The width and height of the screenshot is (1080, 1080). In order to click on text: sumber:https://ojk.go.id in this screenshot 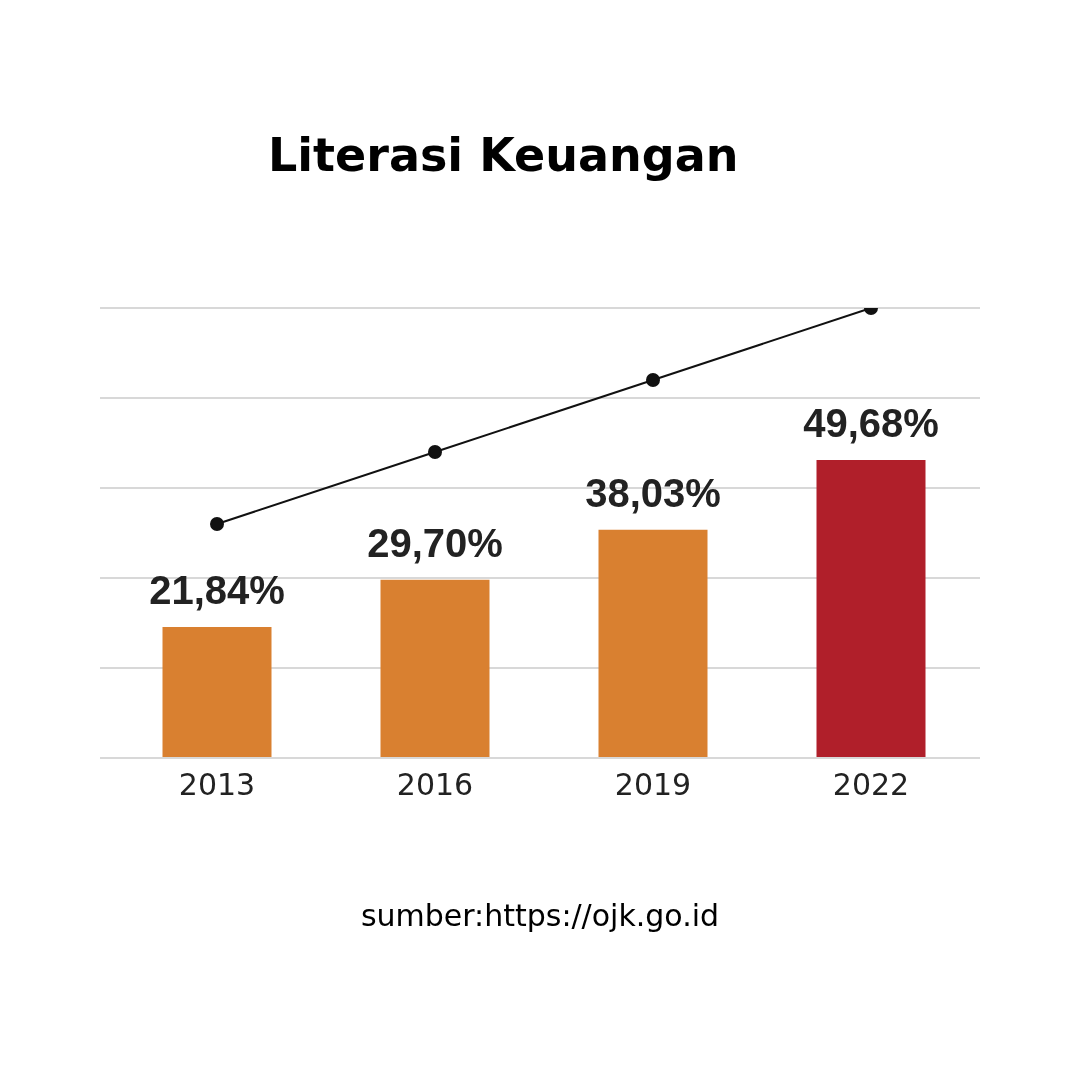, I will do `click(540, 915)`.